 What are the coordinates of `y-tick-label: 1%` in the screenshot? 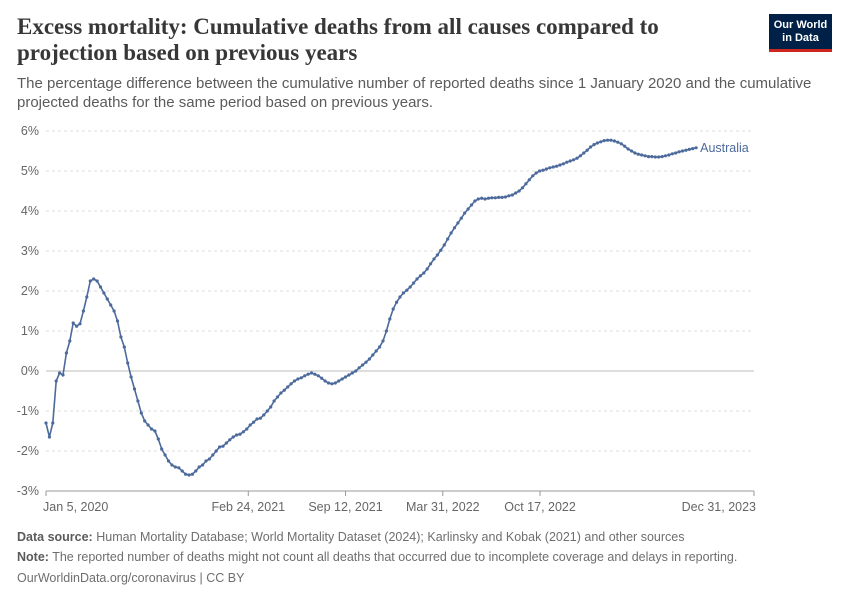 It's located at (30, 331).